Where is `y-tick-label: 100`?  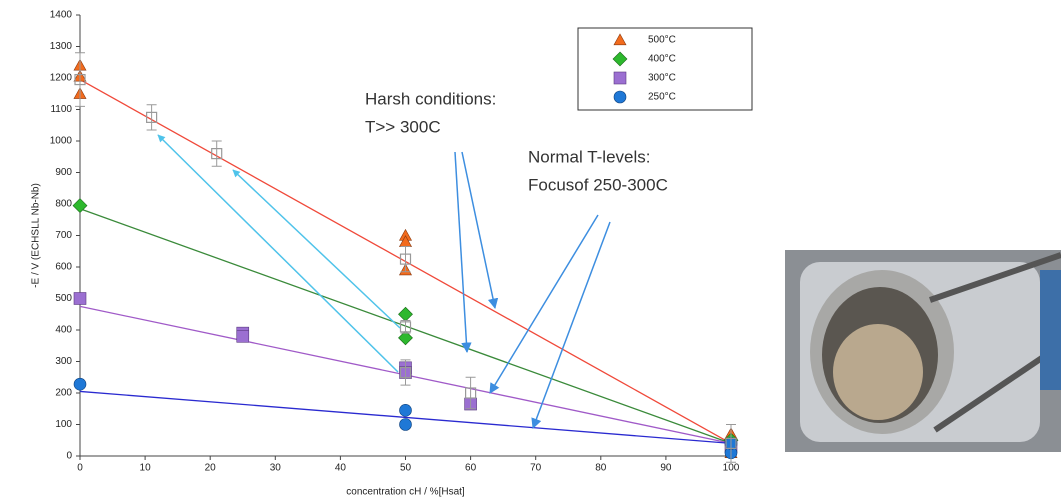 y-tick-label: 100 is located at coordinates (63, 424).